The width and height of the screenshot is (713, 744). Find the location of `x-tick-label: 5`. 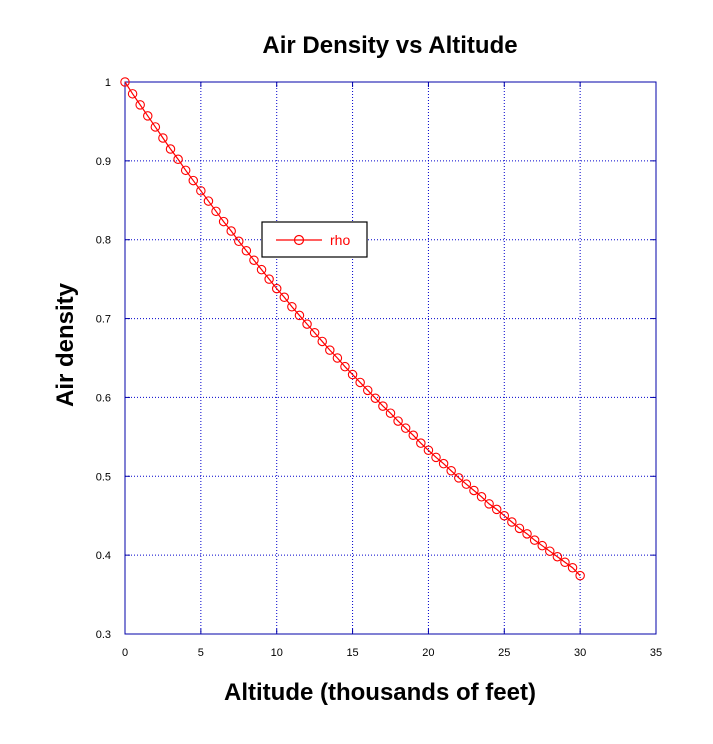

x-tick-label: 5 is located at coordinates (201, 653).